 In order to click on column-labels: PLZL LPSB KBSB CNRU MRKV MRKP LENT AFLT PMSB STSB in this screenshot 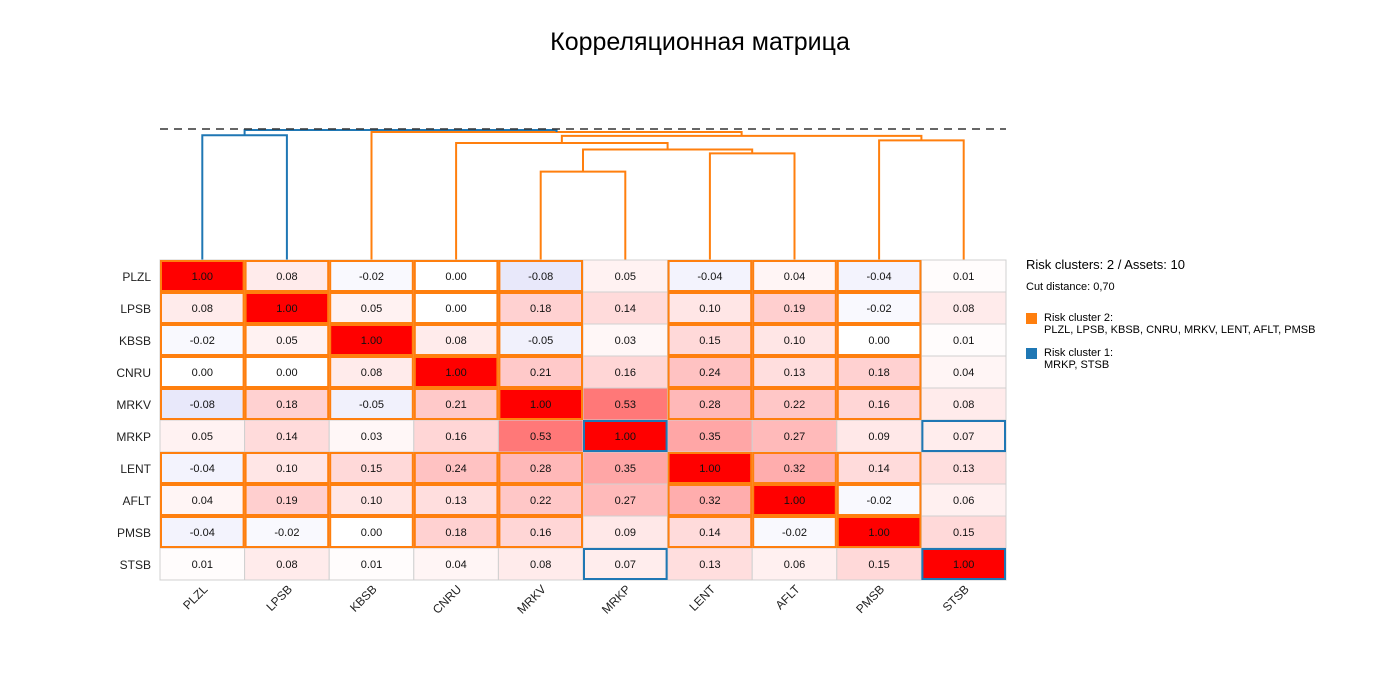, I will do `click(576, 599)`.